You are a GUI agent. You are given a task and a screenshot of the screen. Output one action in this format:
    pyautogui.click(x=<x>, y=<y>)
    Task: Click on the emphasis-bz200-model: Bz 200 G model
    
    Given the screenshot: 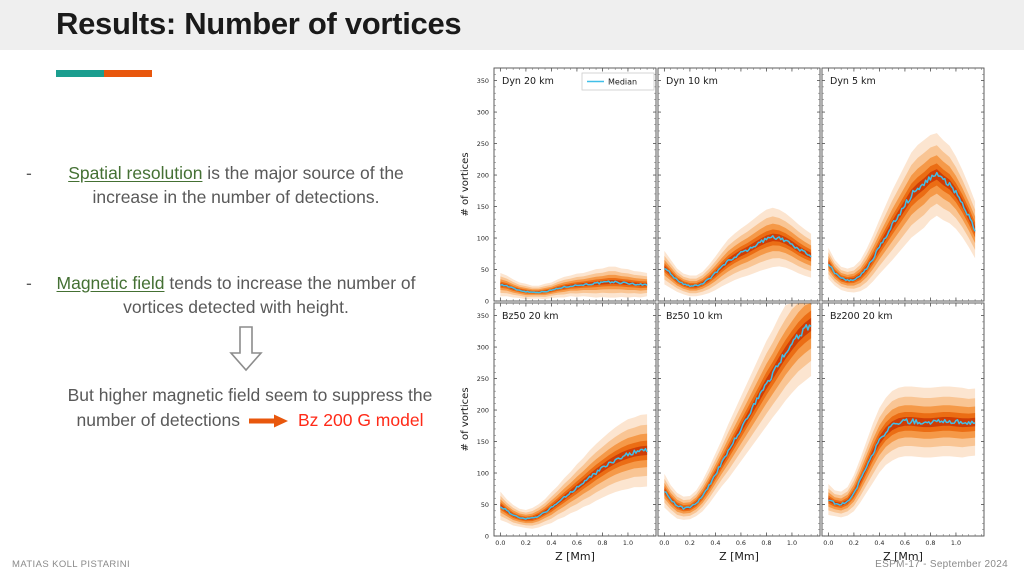 What is the action you would take?
    pyautogui.click(x=360, y=420)
    